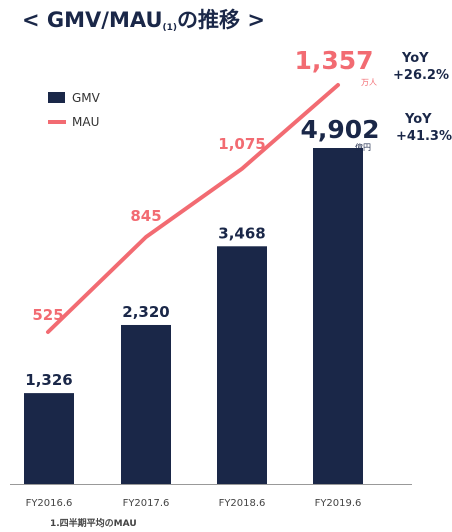  I want to click on legend-gmv-swatch, so click(56, 97).